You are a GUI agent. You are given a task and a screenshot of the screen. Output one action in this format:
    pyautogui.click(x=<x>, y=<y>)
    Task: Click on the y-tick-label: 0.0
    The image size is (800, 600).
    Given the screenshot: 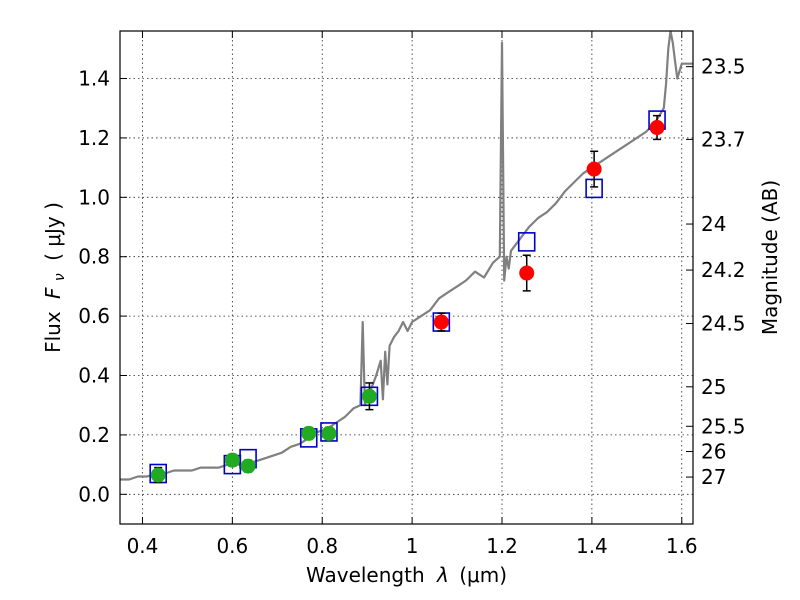 What is the action you would take?
    pyautogui.click(x=94, y=494)
    